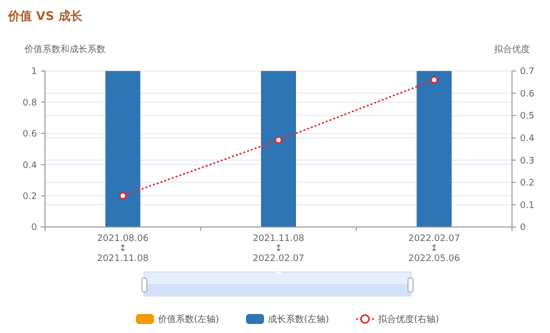 The width and height of the screenshot is (550, 333). What do you see at coordinates (527, 94) in the screenshot?
I see `y2-tick-label: 0.6` at bounding box center [527, 94].